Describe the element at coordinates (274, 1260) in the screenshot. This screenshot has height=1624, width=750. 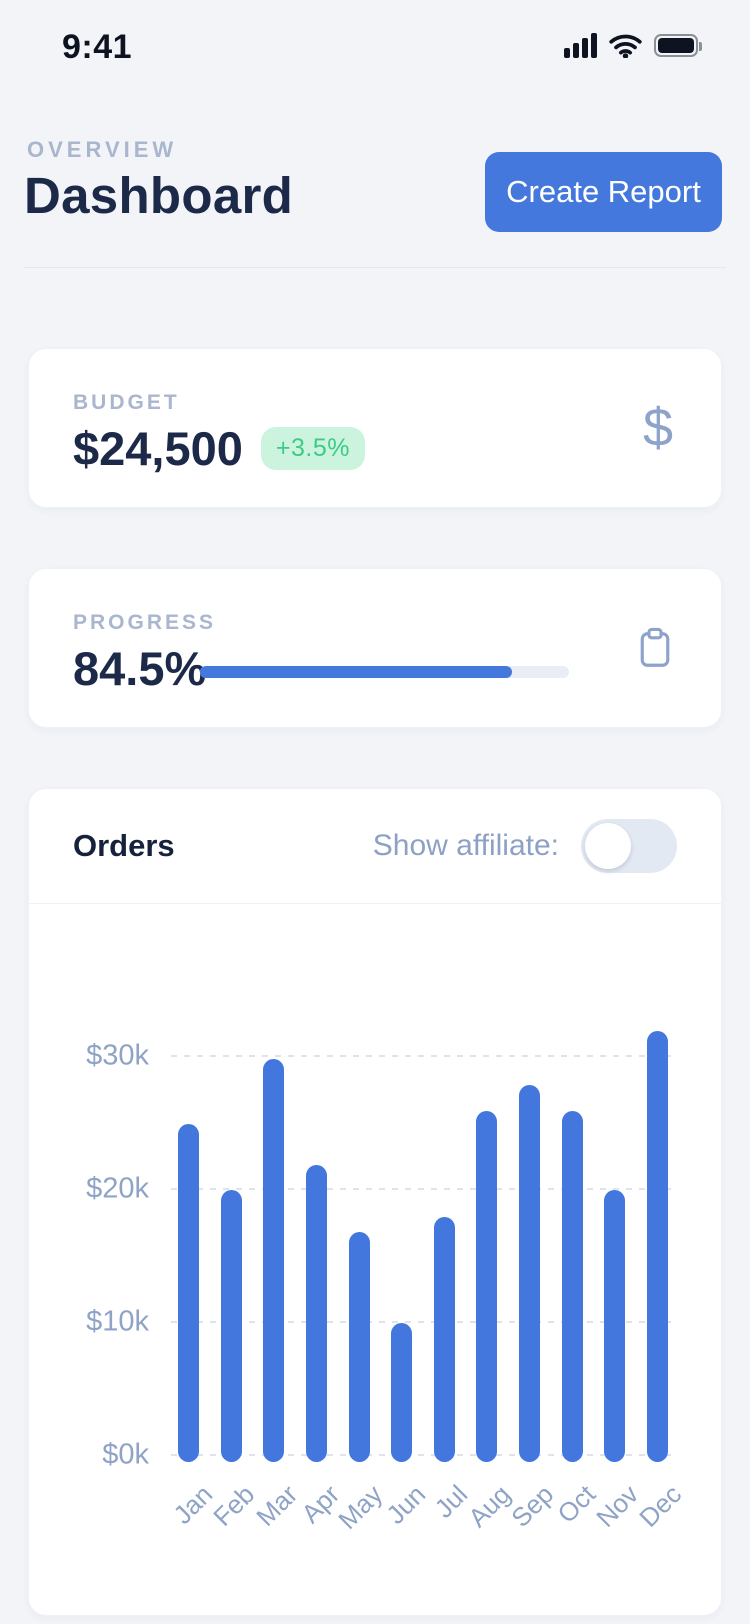
I see `chart-bar-Mar` at that location.